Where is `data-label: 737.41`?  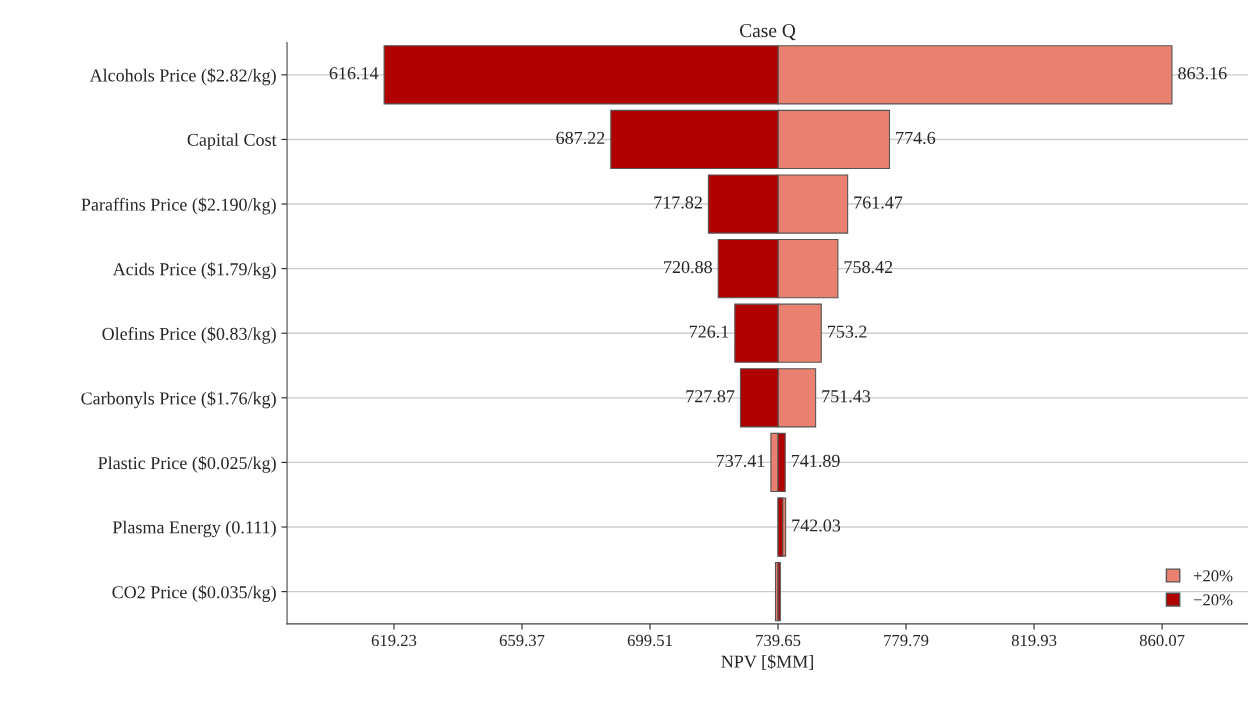
data-label: 737.41 is located at coordinates (740, 461).